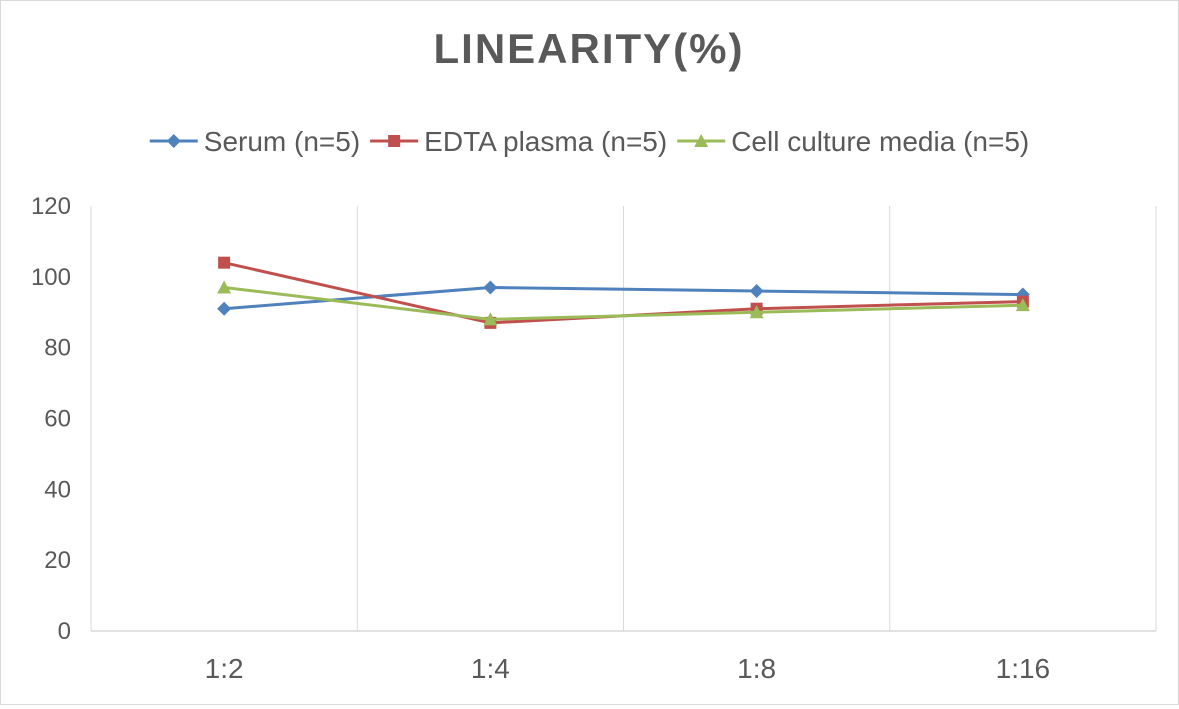 Image resolution: width=1179 pixels, height=709 pixels. What do you see at coordinates (756, 668) in the screenshot?
I see `x-tick-label: 1:8` at bounding box center [756, 668].